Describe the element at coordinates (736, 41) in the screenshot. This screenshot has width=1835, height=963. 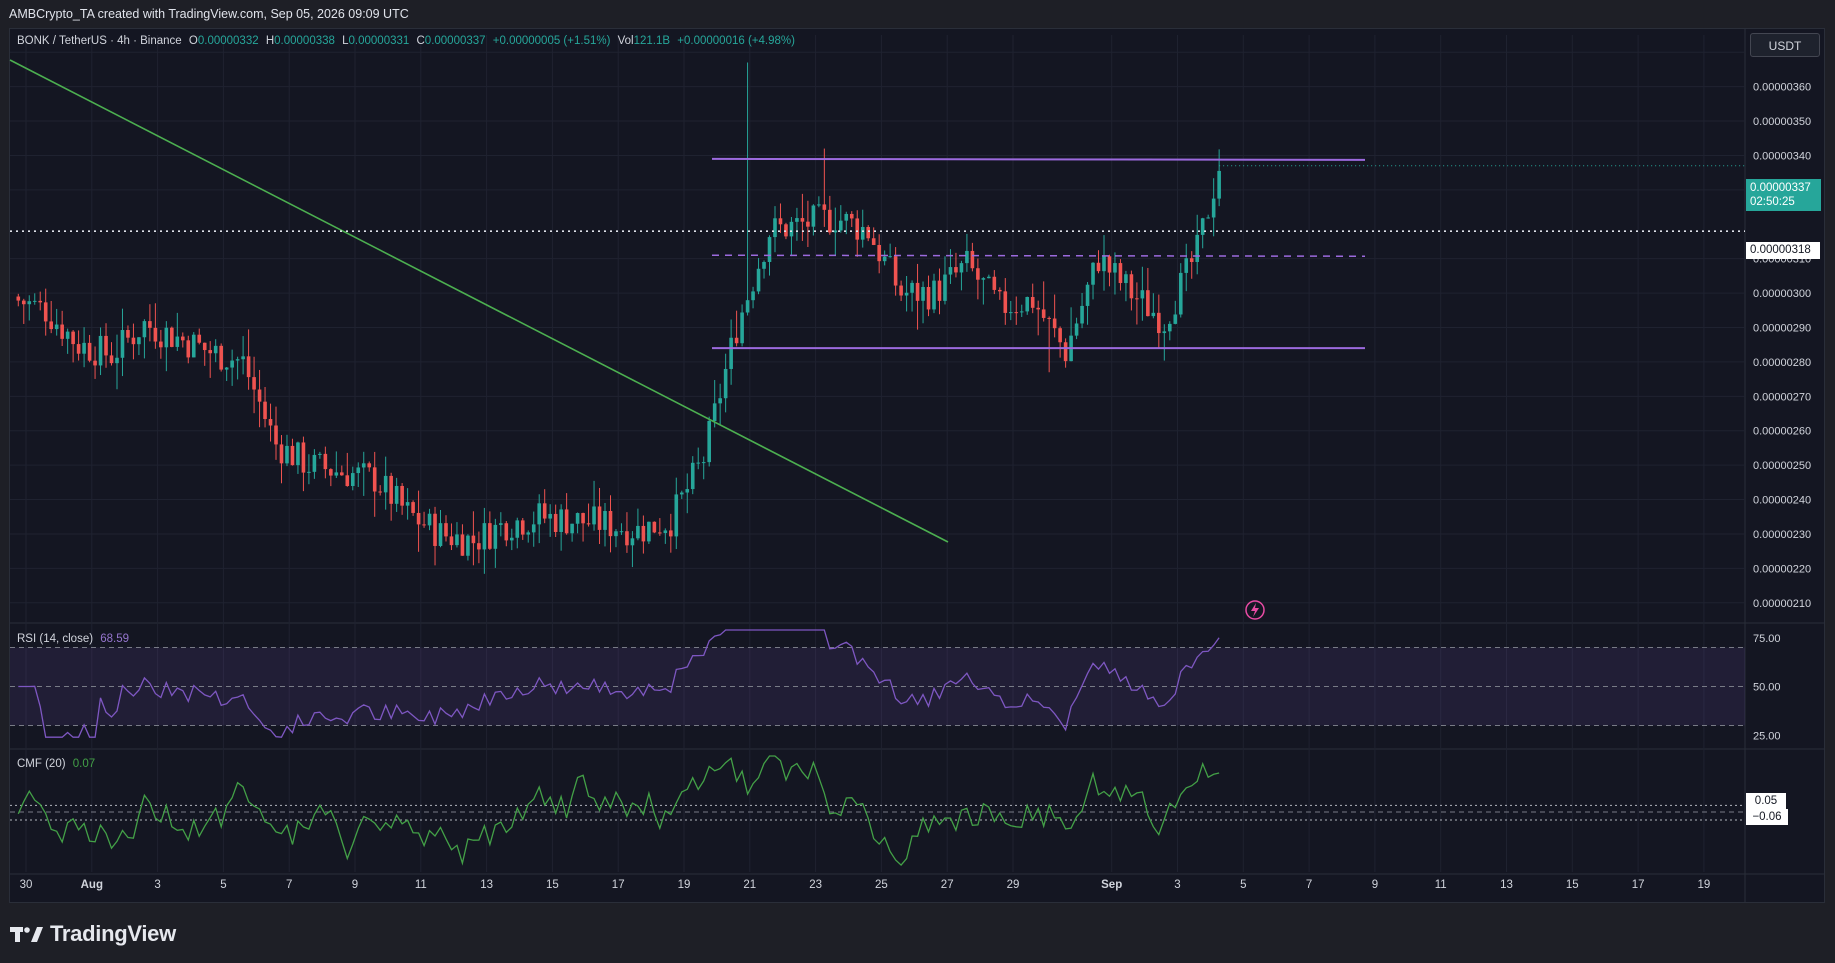
I see `volume-change: +0.00000016 (+4.98%)` at that location.